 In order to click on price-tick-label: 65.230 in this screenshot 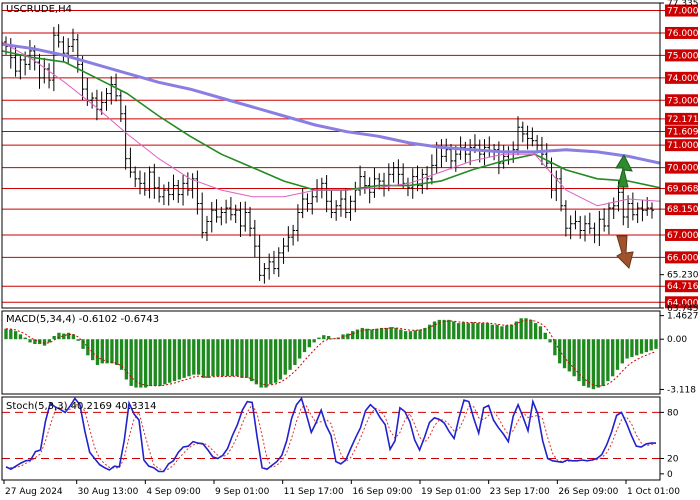, I will do `click(683, 276)`.